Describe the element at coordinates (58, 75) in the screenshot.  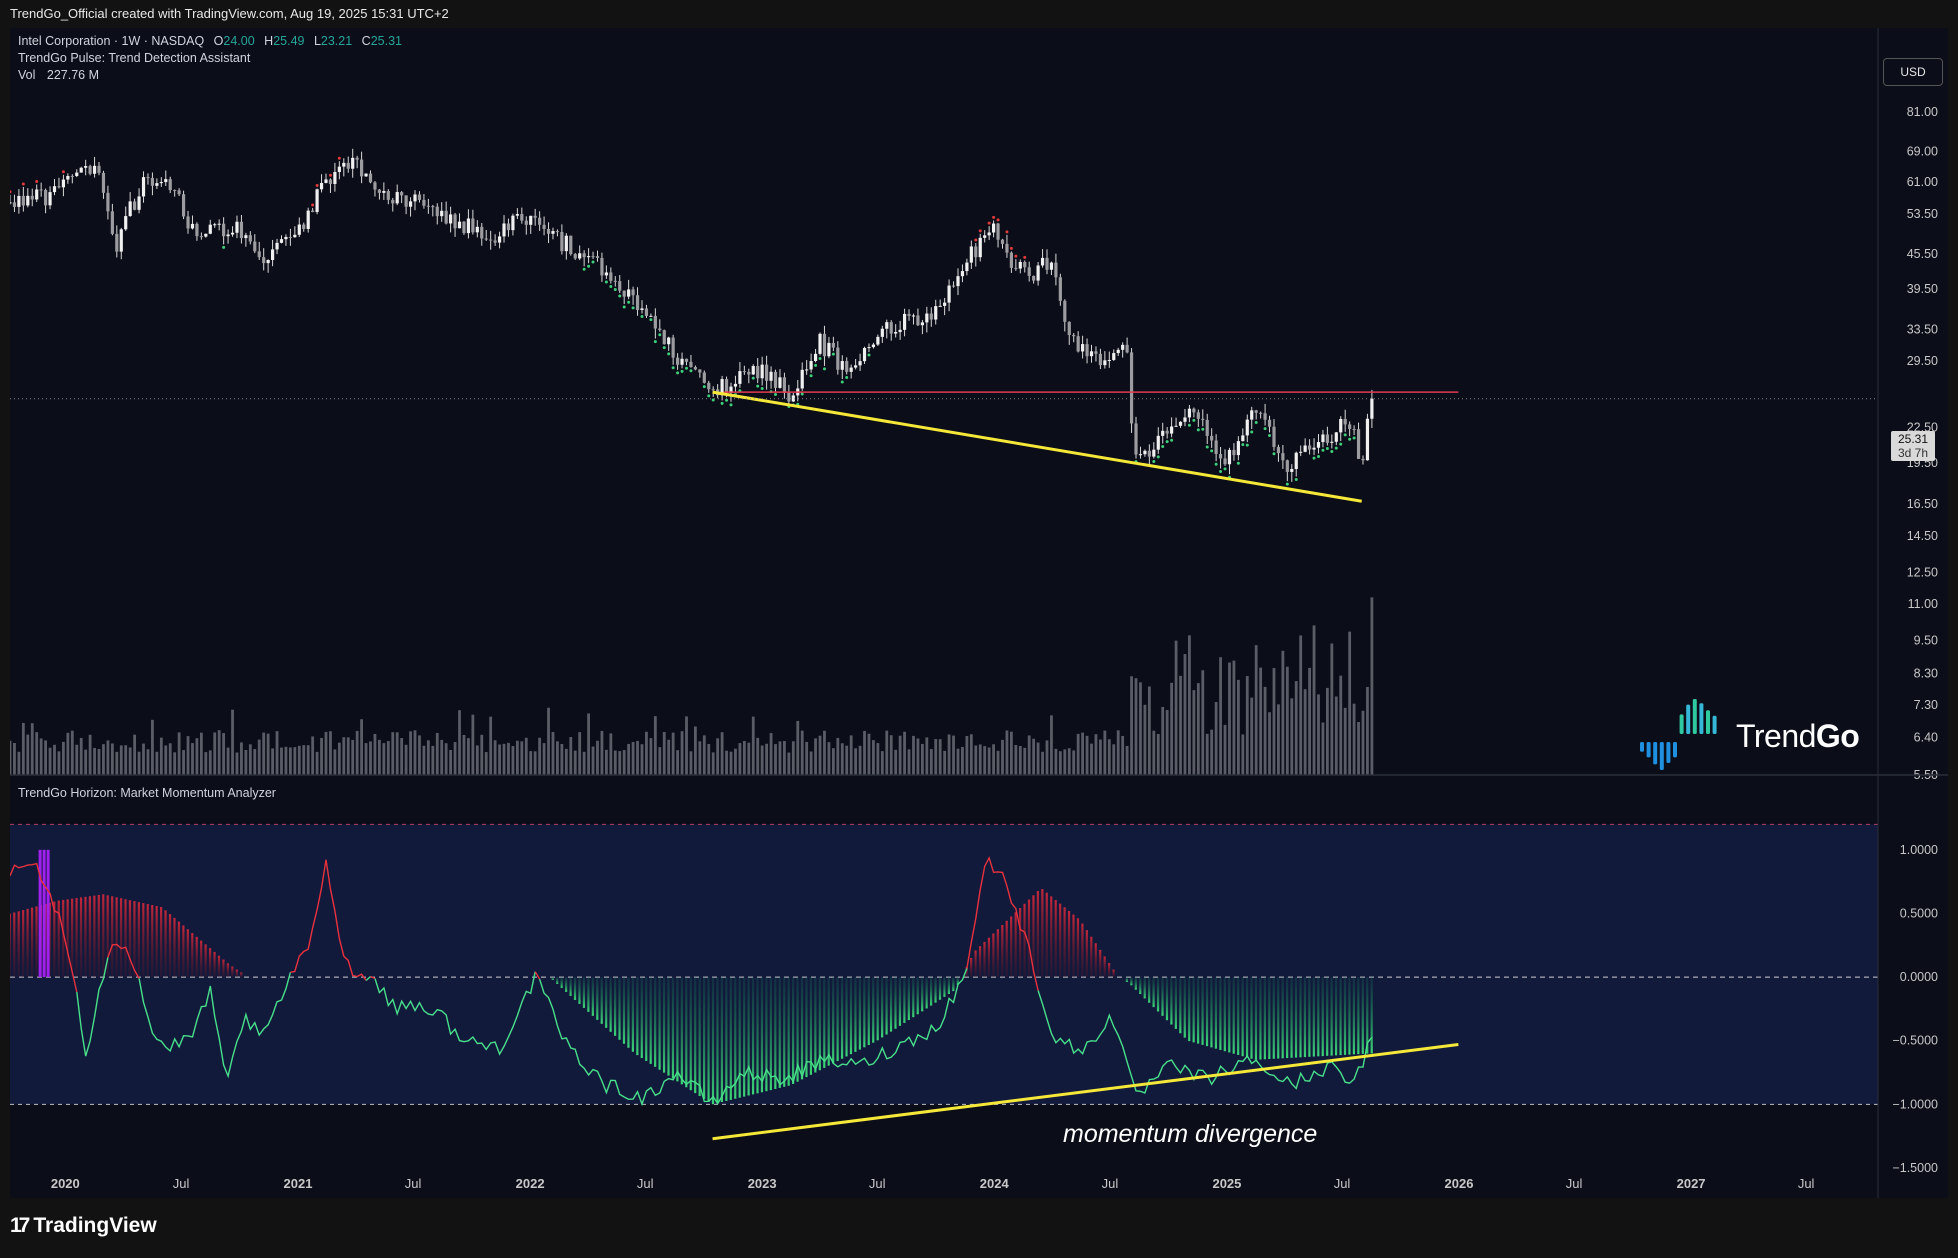
I see `volume-legend: Vol 227.76 M` at that location.